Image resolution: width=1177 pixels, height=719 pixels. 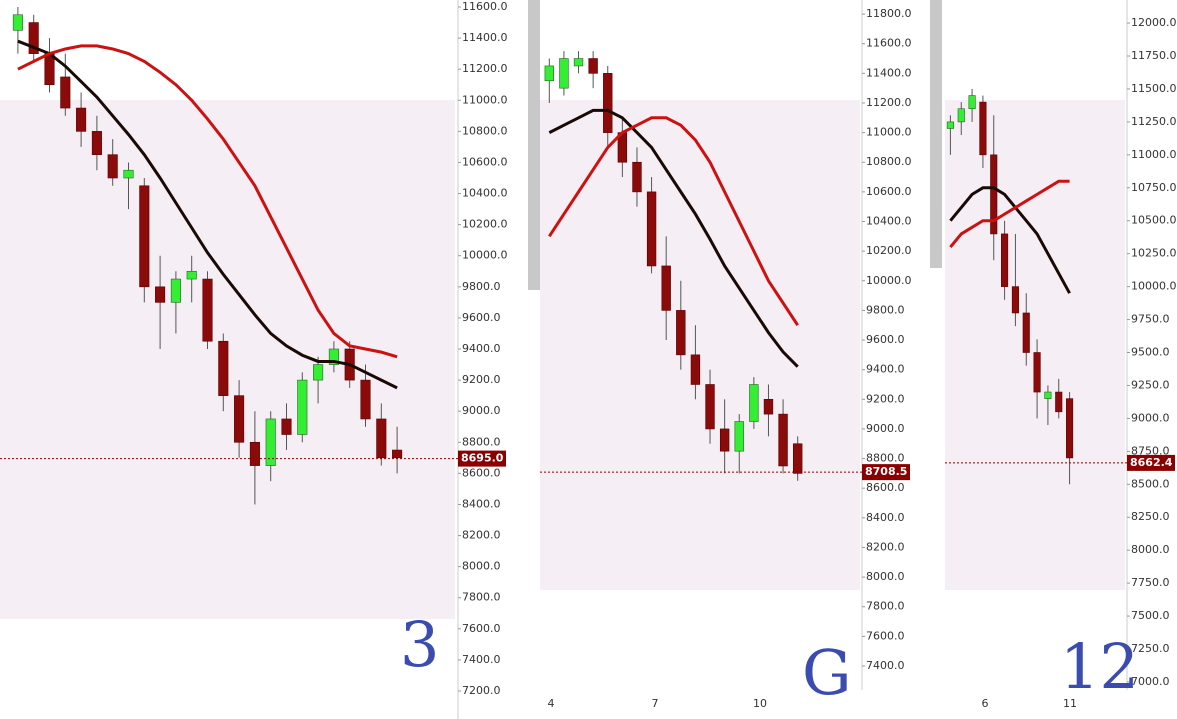 I want to click on handwritten-note: G, so click(x=827, y=672).